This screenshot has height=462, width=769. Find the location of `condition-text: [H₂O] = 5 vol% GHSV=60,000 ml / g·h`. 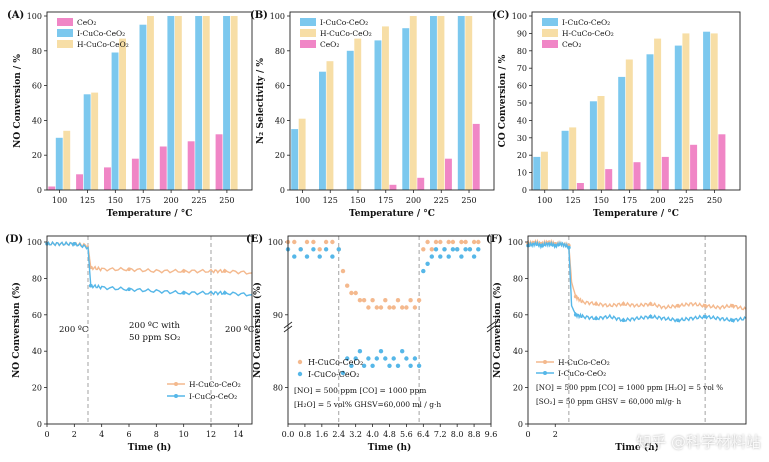

condition-text: [H₂O] = 5 vol% GHSV=60,000 ml / g·h is located at coordinates (367, 404).